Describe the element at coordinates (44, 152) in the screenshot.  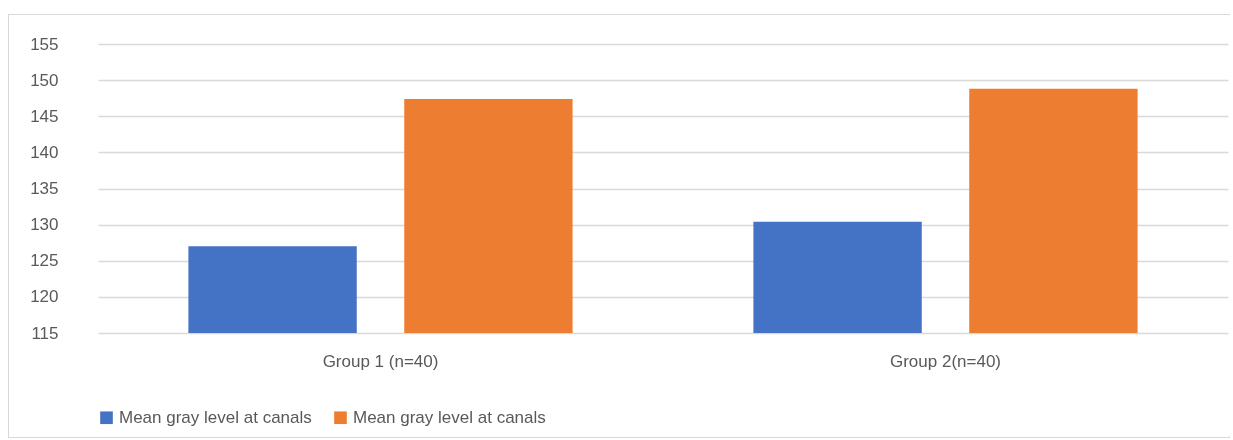
I see `y-tick-label: 140` at that location.